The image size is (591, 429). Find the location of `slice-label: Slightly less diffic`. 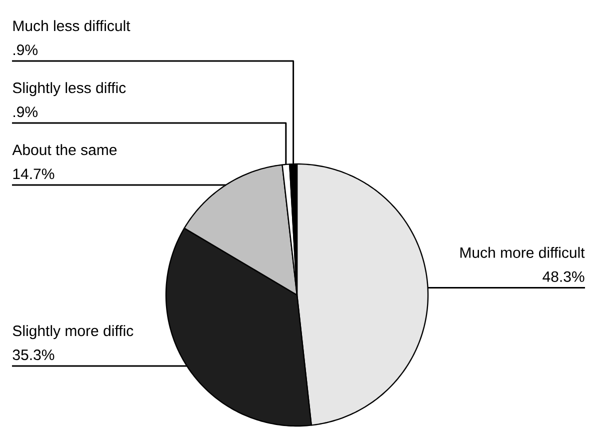

slice-label: Slightly less diffic is located at coordinates (69, 89).